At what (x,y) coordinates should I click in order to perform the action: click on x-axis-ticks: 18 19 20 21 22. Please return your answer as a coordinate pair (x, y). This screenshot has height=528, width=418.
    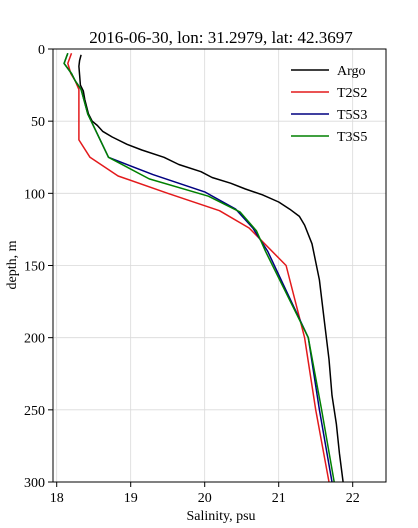
    Looking at the image, I should click on (205, 494).